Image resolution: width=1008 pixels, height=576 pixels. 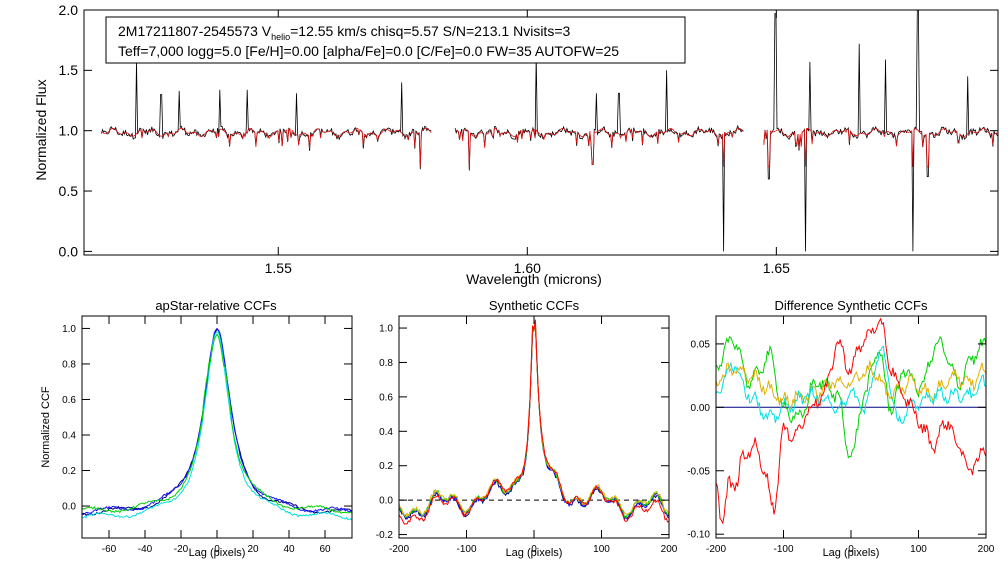 What do you see at coordinates (69, 364) in the screenshot?
I see `apstar-ccf-ytick-label: 0.8` at bounding box center [69, 364].